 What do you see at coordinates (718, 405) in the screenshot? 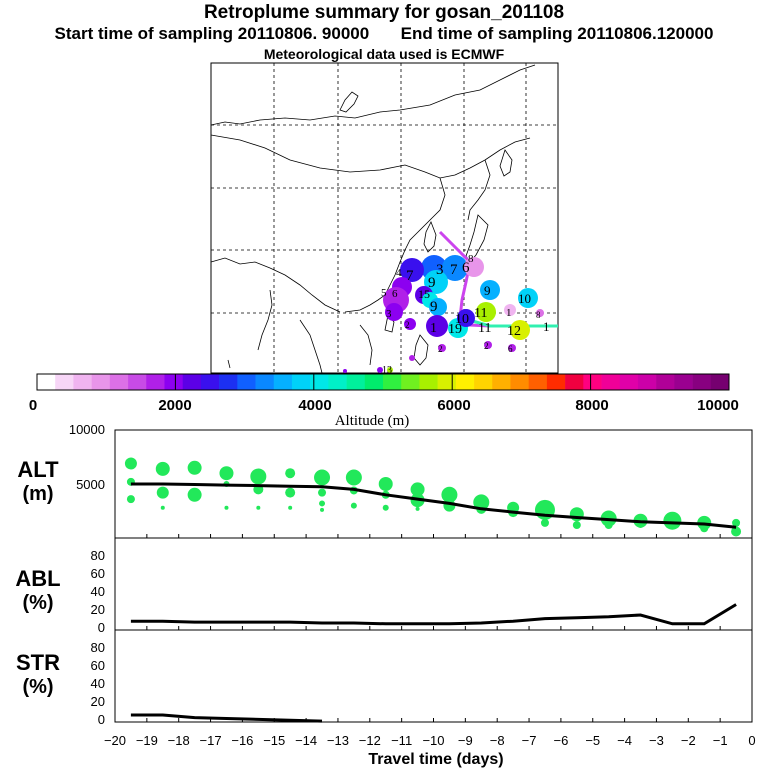
I see `colorbar-tick-label: 10000` at bounding box center [718, 405].